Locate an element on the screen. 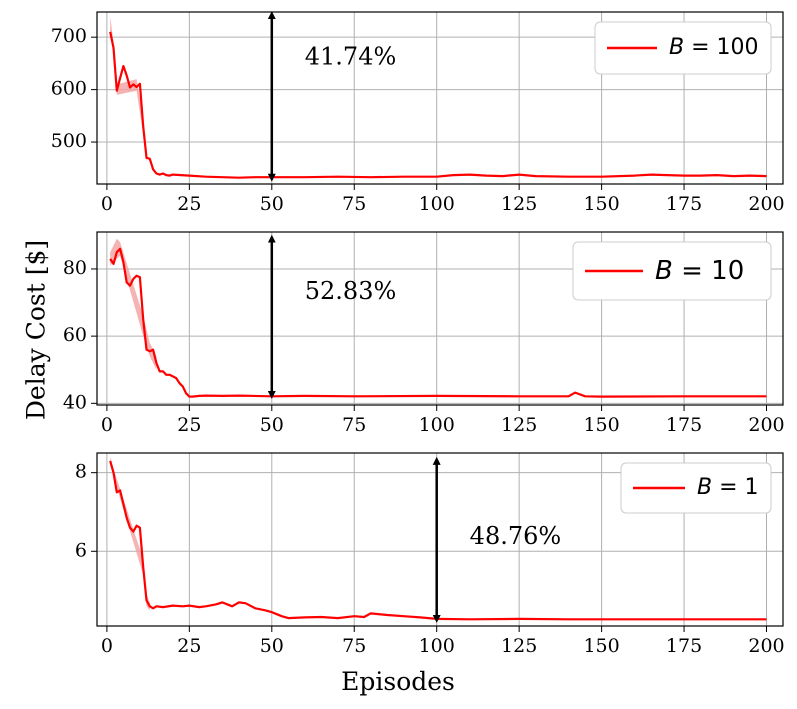 This screenshot has width=797, height=709. legend-value: = 100 is located at coordinates (721, 47).